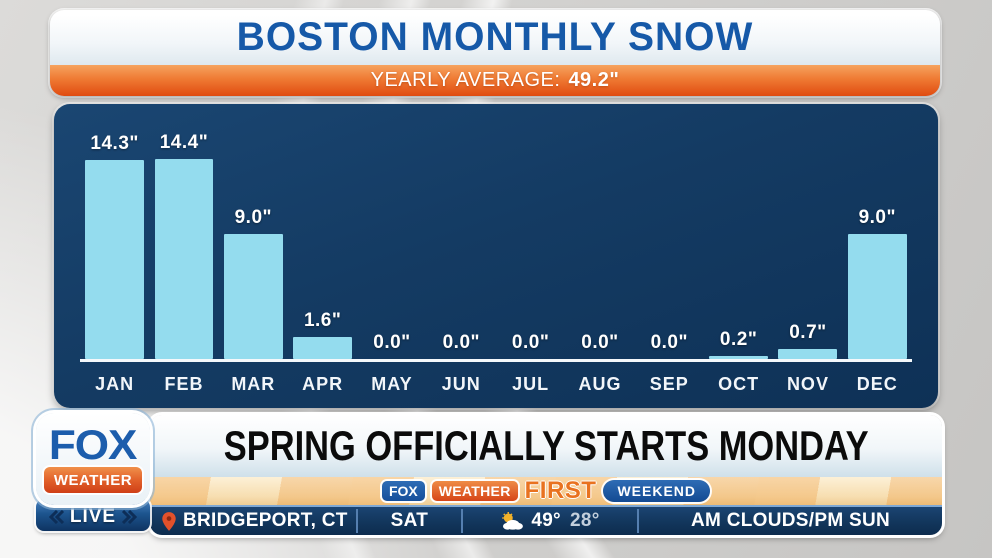 This screenshot has width=992, height=558. I want to click on strip-first-label: FIRST, so click(560, 490).